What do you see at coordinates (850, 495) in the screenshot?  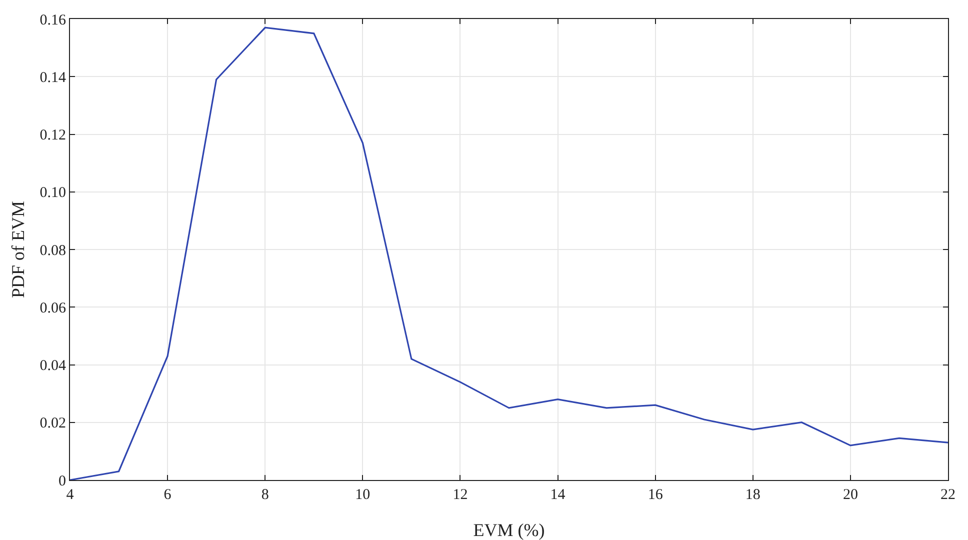 I see `x-tick-label: 20` at bounding box center [850, 495].